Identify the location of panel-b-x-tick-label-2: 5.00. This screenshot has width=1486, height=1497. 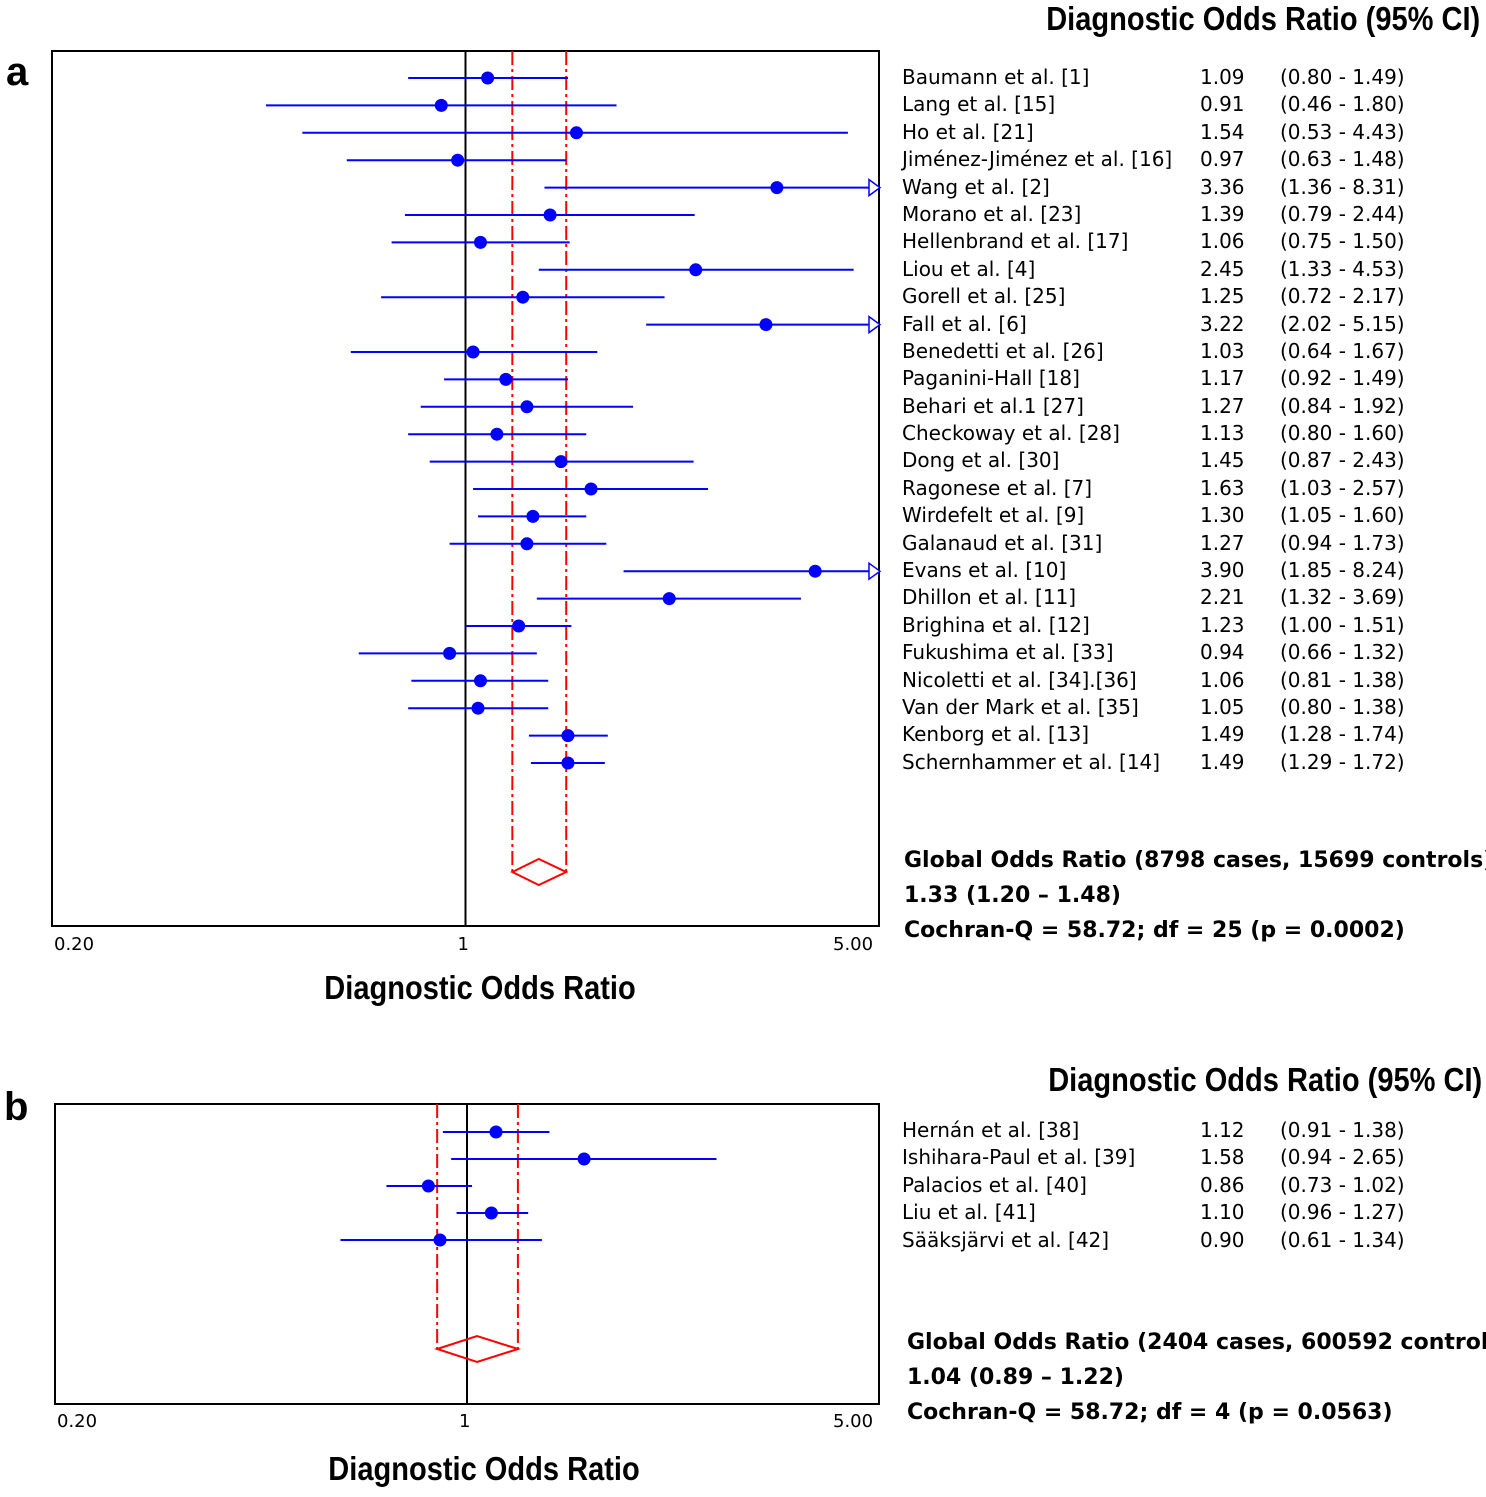
(853, 1421).